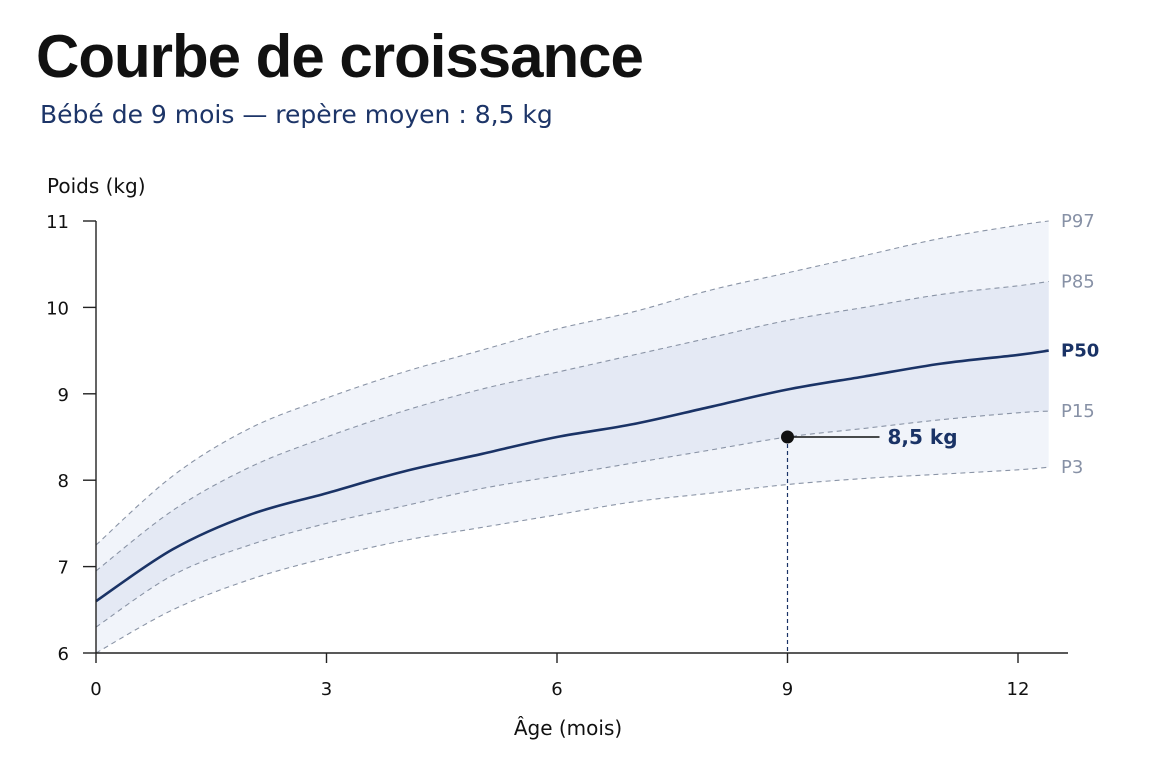 This screenshot has width=1152, height=768. What do you see at coordinates (923, 437) in the screenshot?
I see `data-point-label: 8,5 kg` at bounding box center [923, 437].